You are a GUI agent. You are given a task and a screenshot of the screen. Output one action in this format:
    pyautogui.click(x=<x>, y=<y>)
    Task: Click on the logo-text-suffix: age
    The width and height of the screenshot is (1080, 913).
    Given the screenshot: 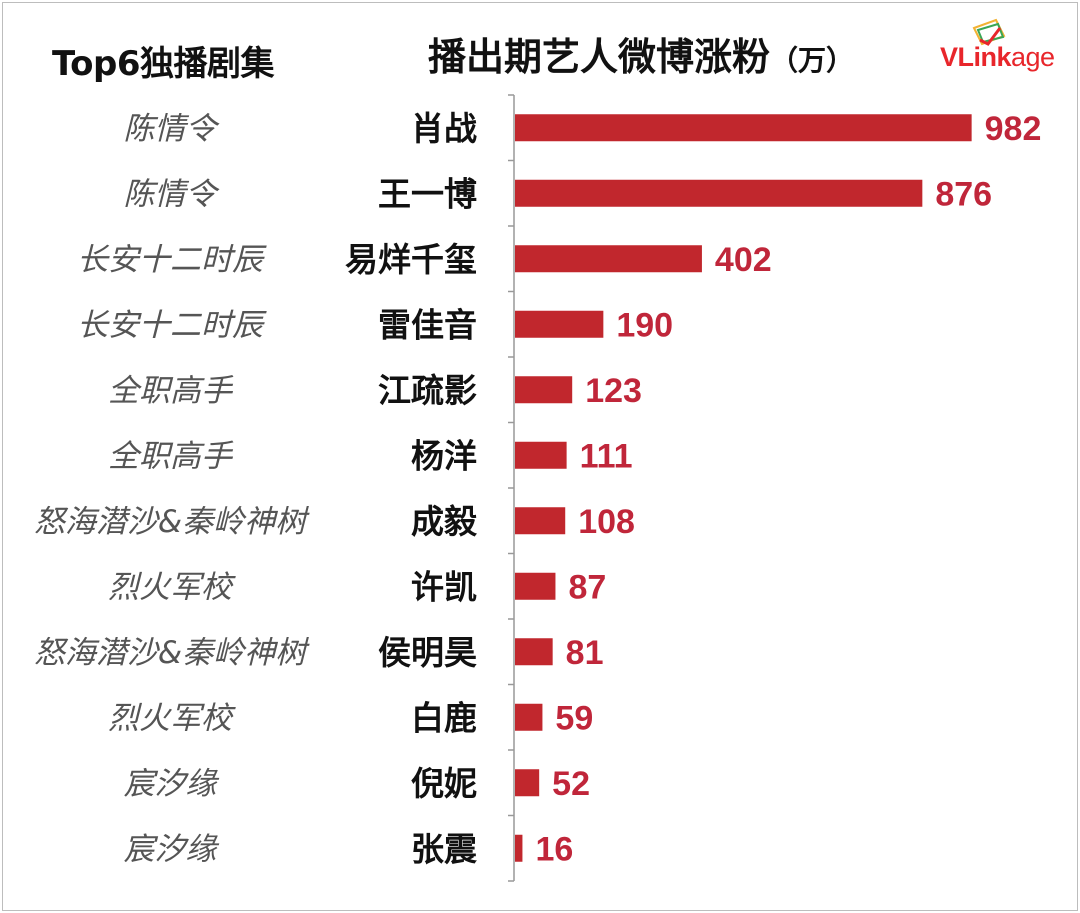 What is the action you would take?
    pyautogui.click(x=1033, y=57)
    